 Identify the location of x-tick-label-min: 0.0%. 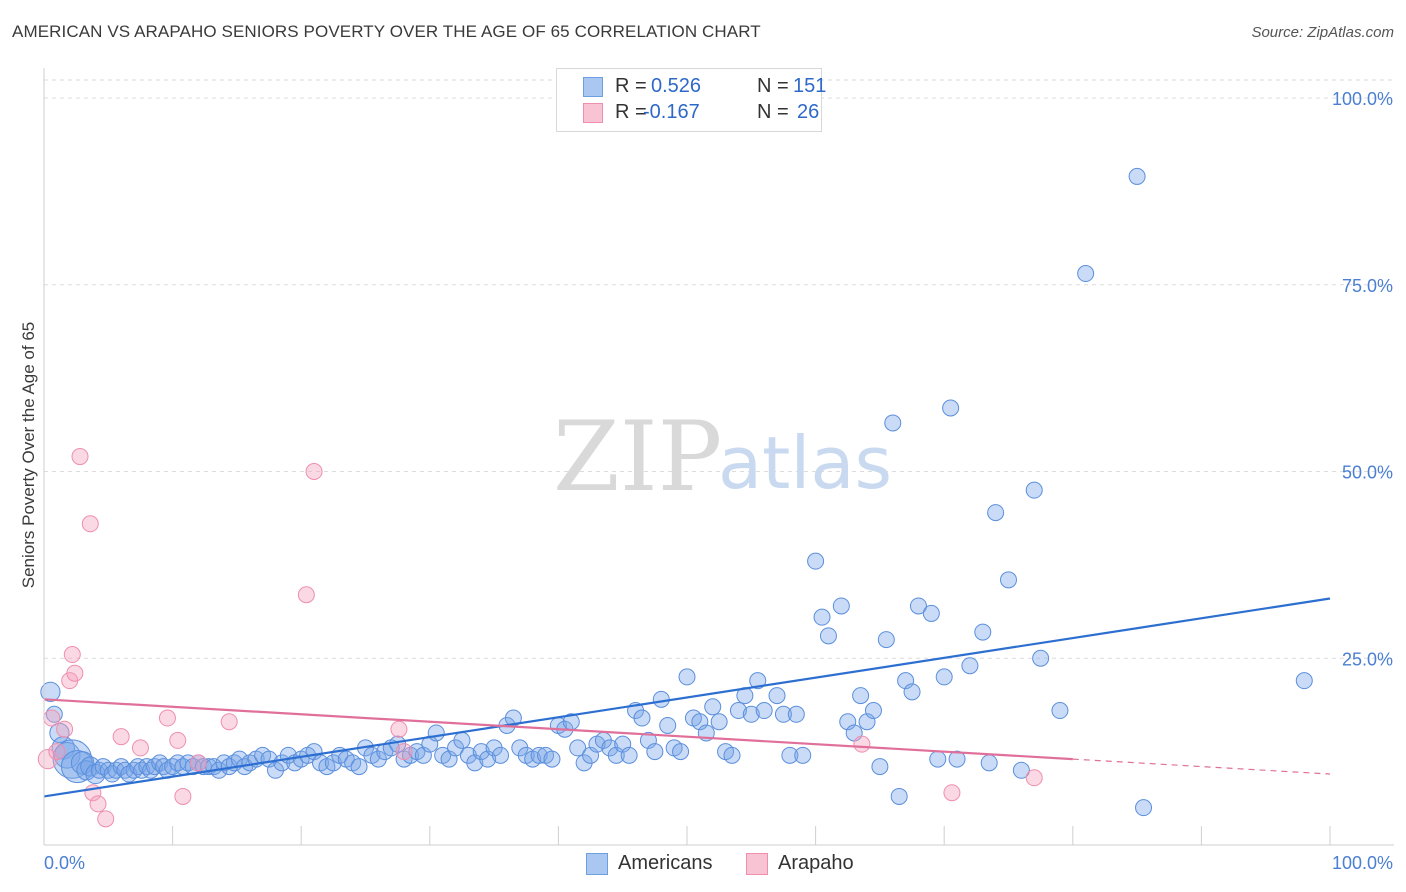
(64, 863).